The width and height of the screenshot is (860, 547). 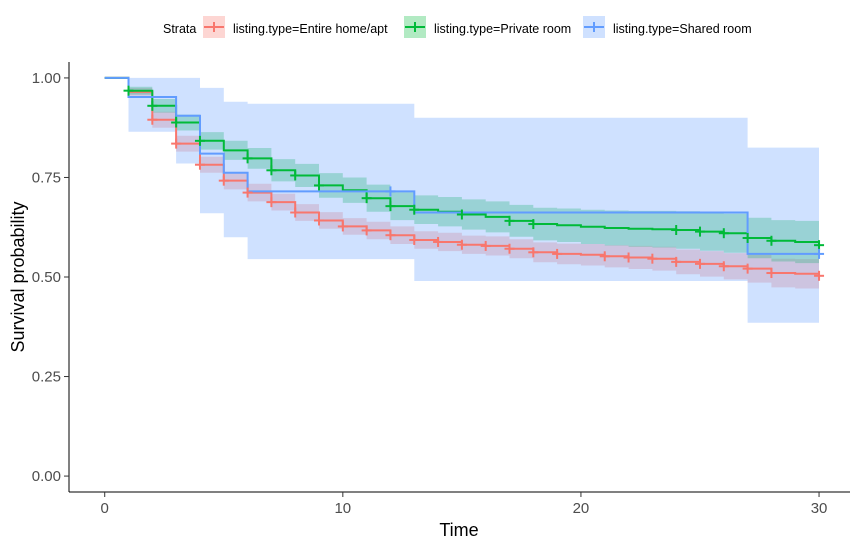 What do you see at coordinates (682, 29) in the screenshot?
I see `legend-label: listing.type=Shared room` at bounding box center [682, 29].